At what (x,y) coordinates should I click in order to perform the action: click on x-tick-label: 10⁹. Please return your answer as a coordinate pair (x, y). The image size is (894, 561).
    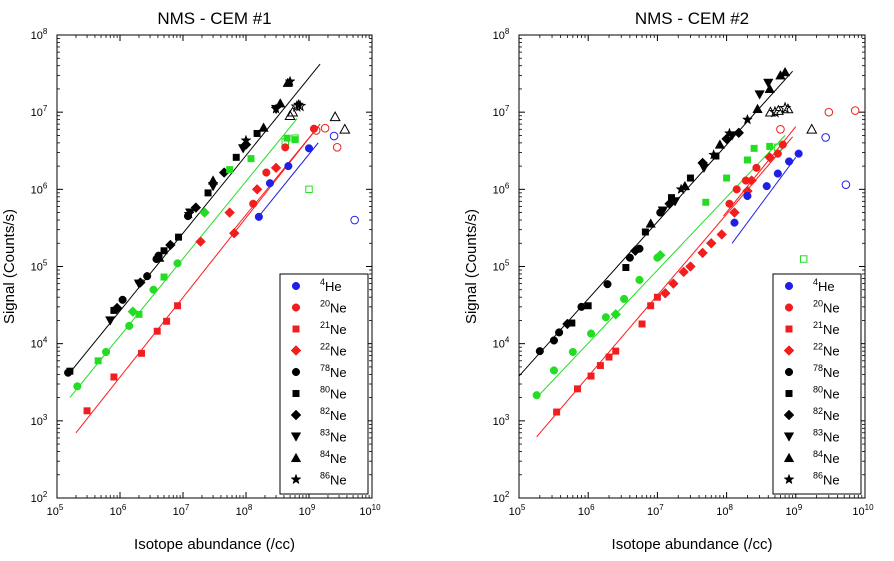
    Looking at the image, I should click on (307, 510).